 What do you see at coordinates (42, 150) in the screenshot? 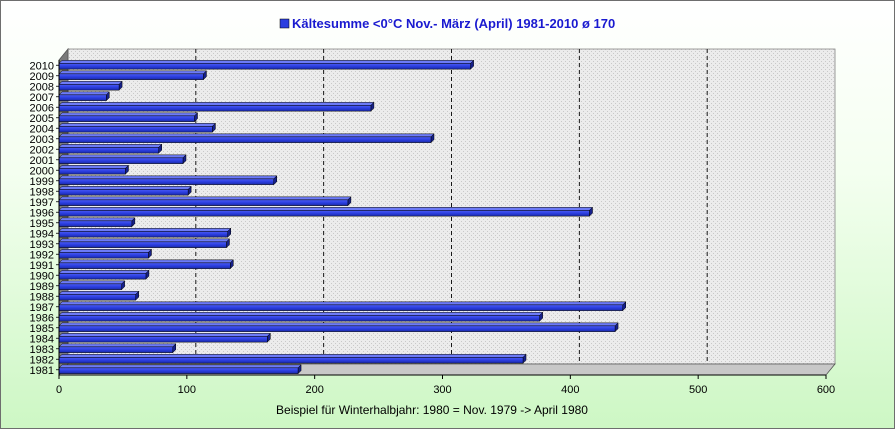
I see `y-tick-label: 2002` at bounding box center [42, 150].